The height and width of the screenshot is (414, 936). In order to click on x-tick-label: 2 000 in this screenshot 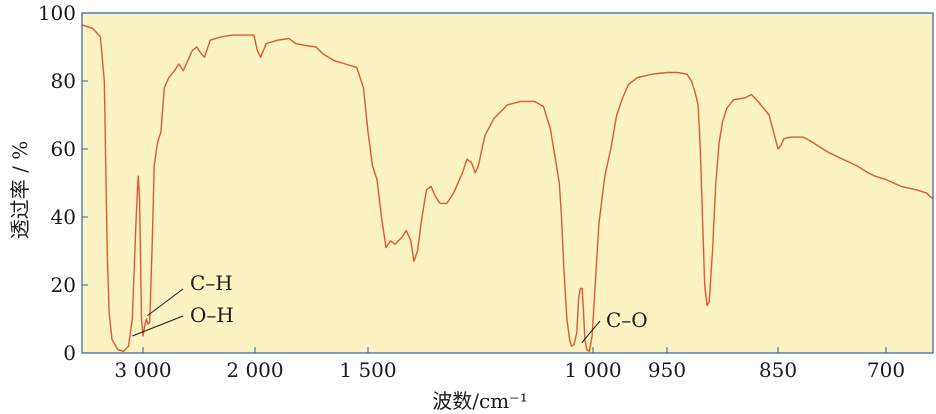, I will do `click(254, 370)`.